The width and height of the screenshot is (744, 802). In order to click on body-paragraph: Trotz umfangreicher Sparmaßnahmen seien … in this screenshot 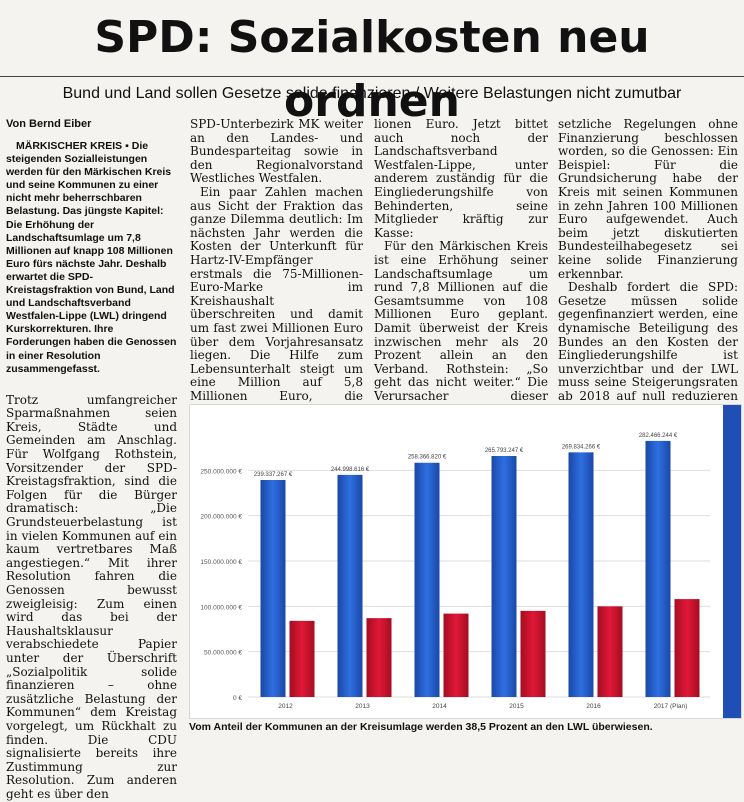, I will do `click(91, 596)`.